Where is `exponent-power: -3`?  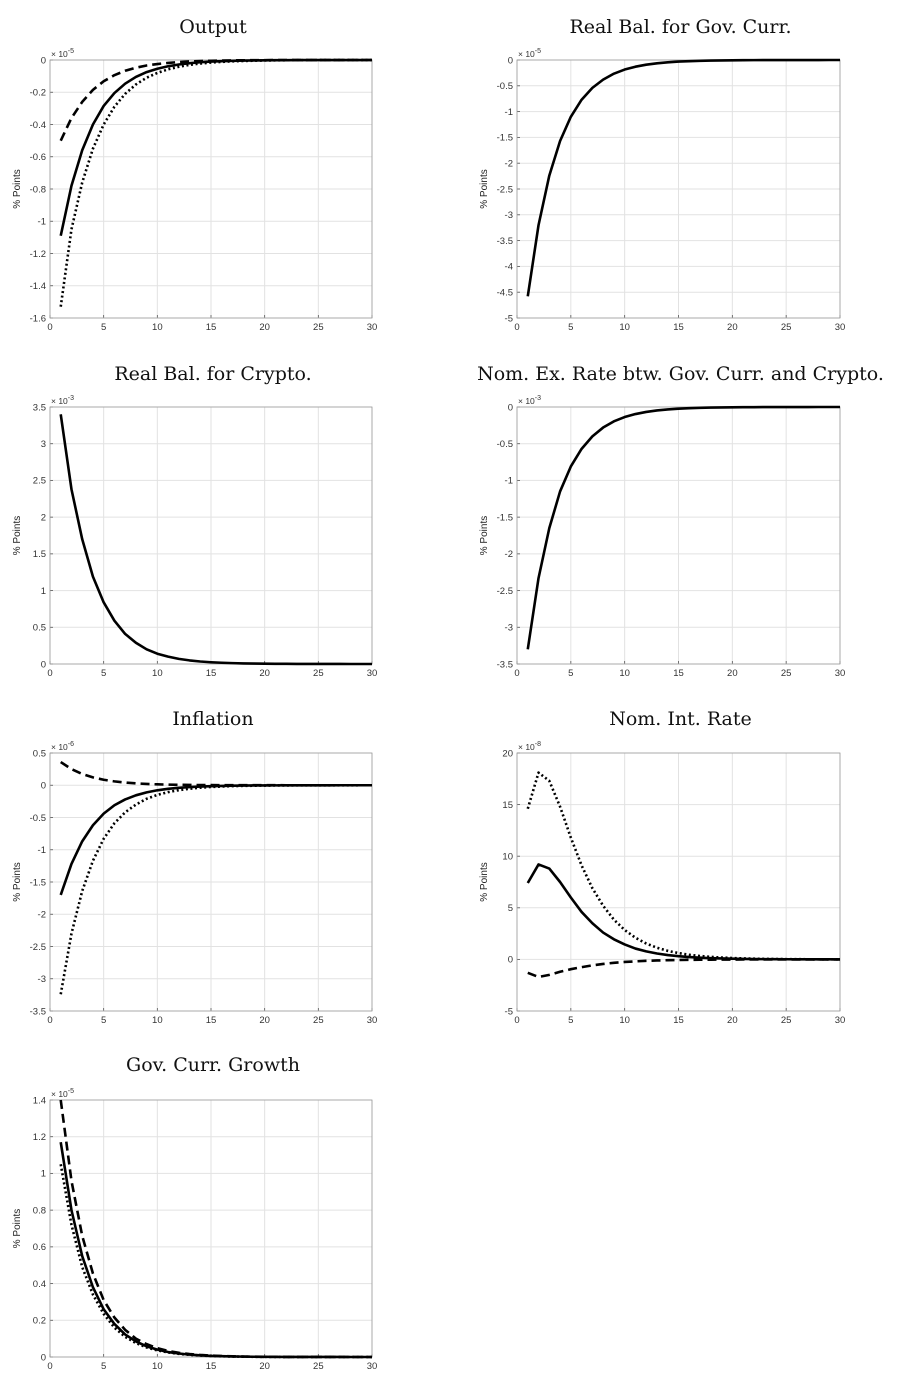 exponent-power: -3 is located at coordinates (538, 398).